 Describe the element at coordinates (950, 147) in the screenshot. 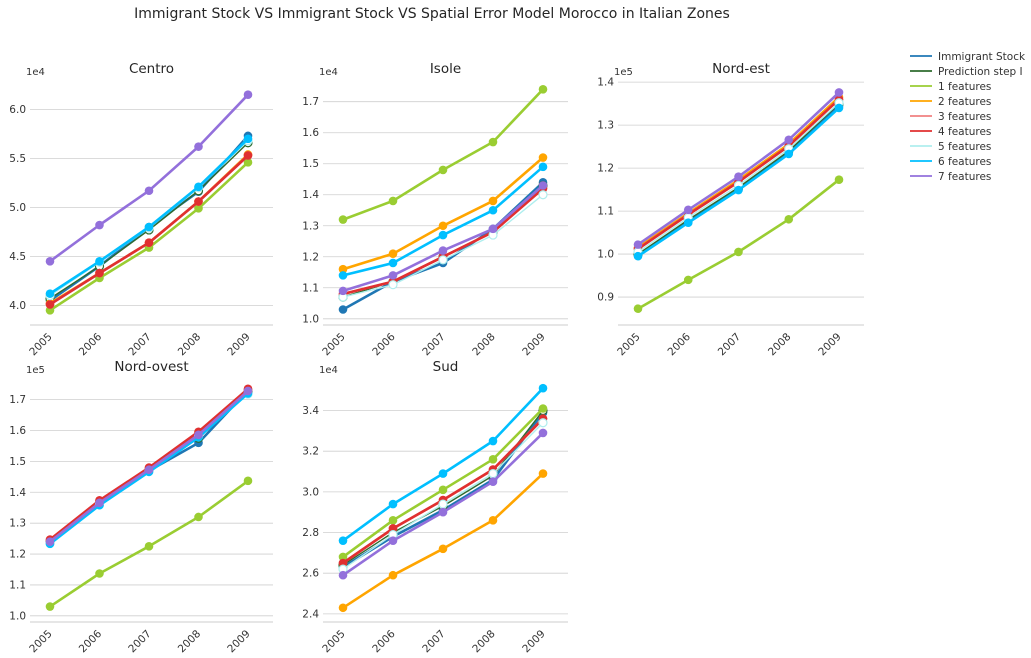

I see `legend-entry-5-features: 5 features` at that location.